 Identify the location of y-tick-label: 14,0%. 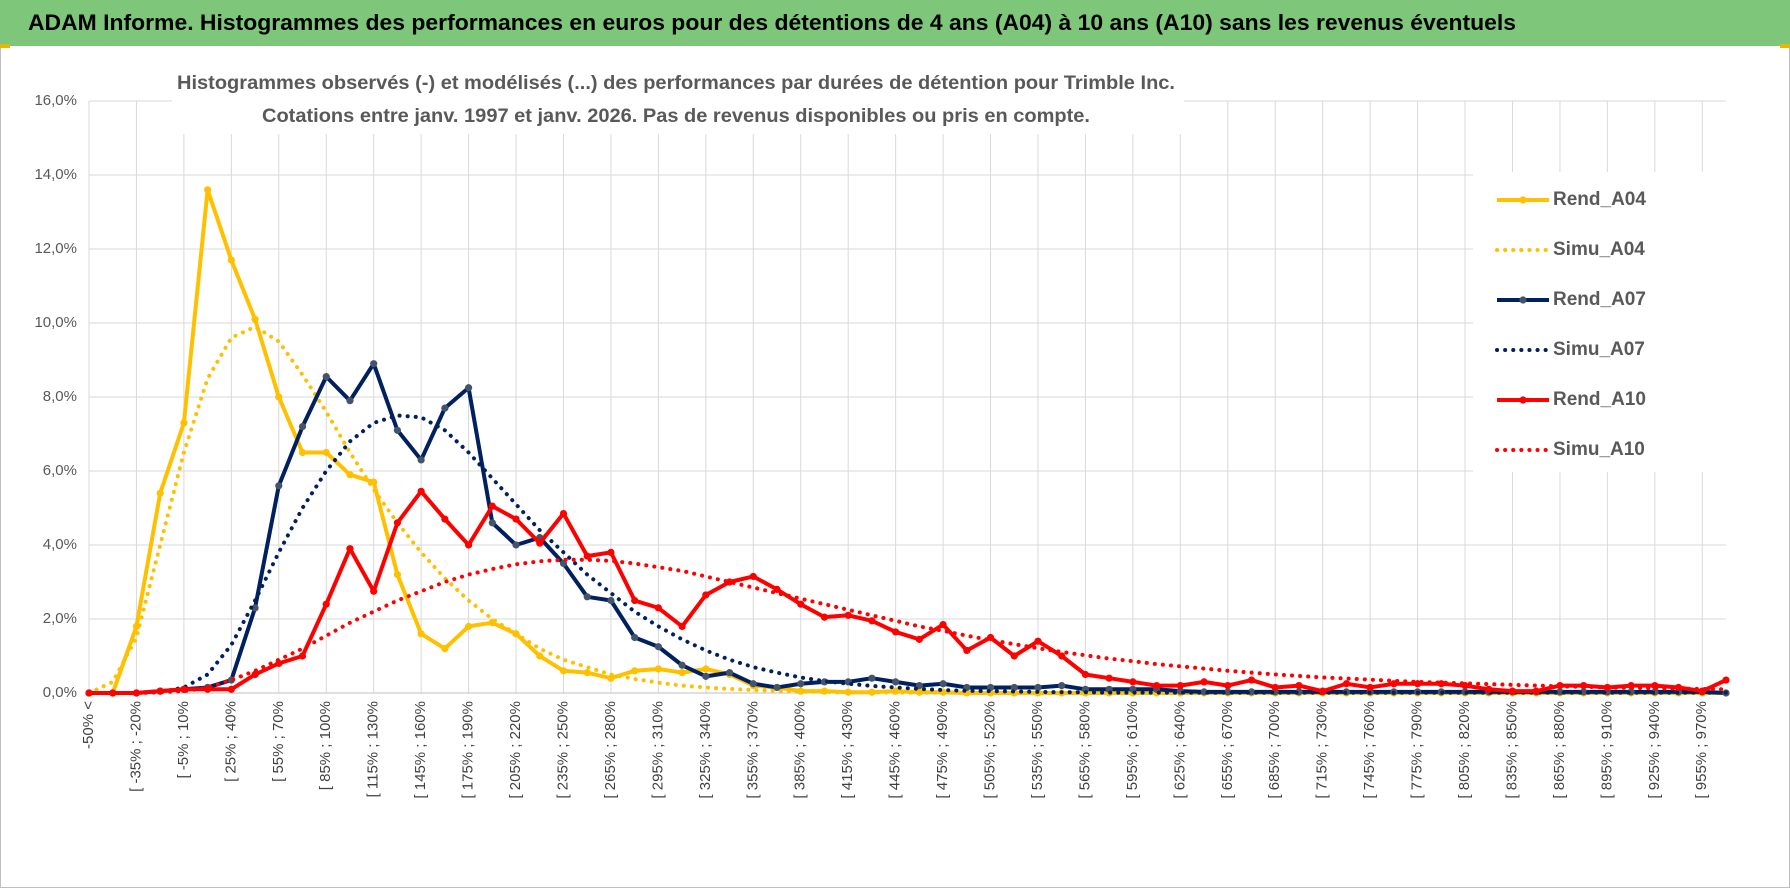
(55, 174).